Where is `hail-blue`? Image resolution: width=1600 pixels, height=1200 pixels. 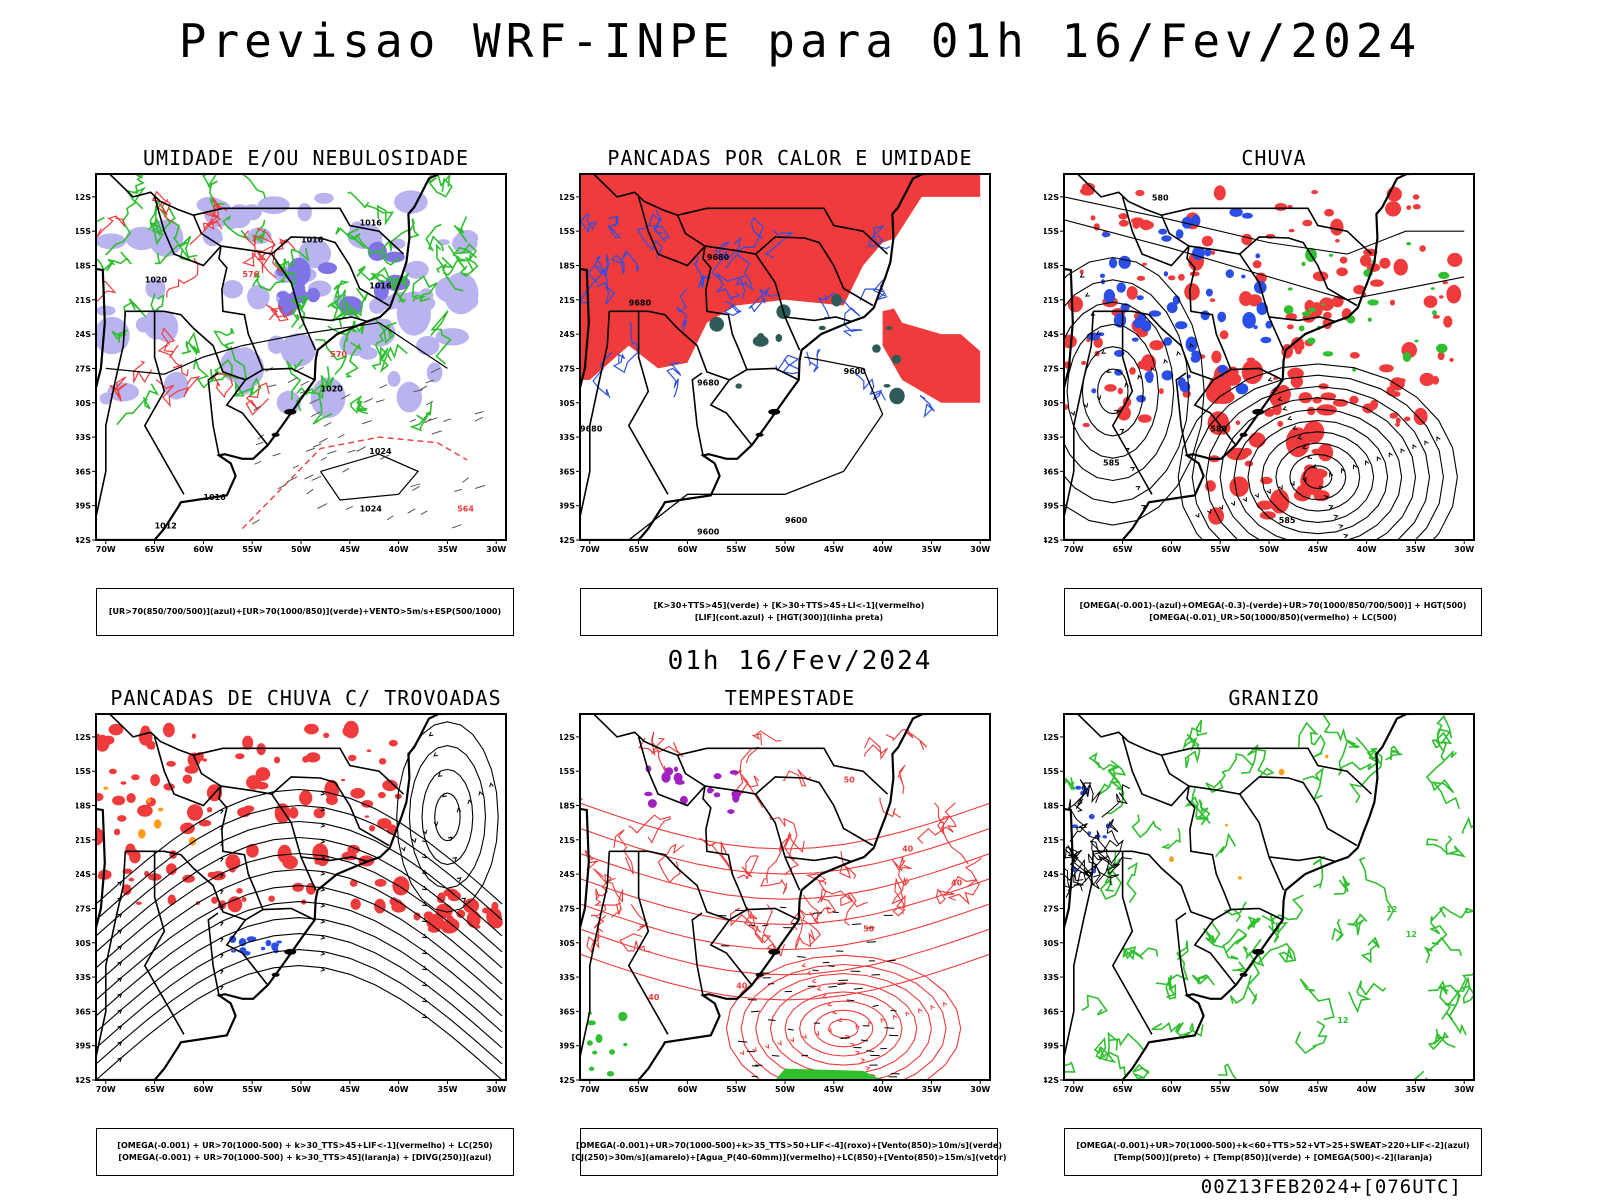 hail-blue is located at coordinates (1105, 837).